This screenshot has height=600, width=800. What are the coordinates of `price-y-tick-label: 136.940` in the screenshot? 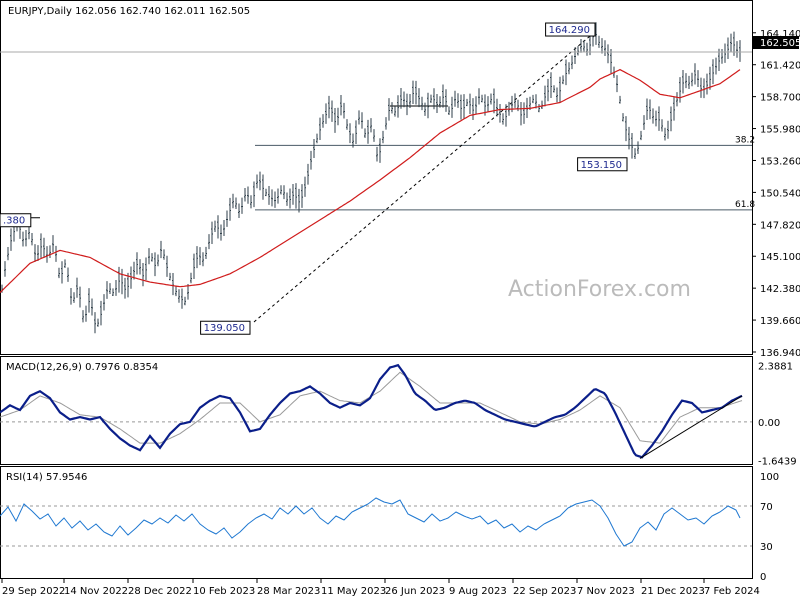 It's located at (780, 353).